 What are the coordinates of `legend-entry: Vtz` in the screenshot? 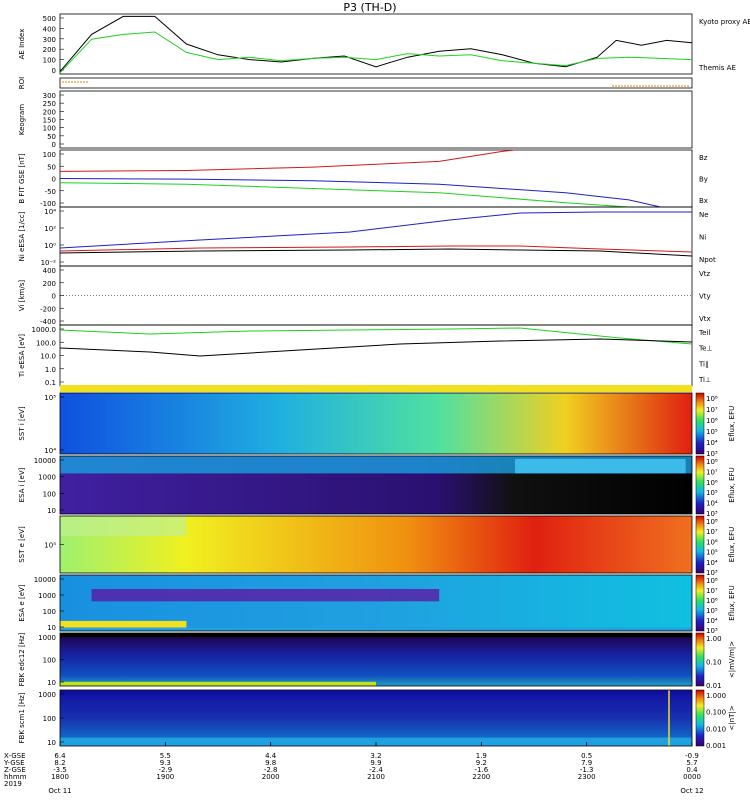 It's located at (705, 274).